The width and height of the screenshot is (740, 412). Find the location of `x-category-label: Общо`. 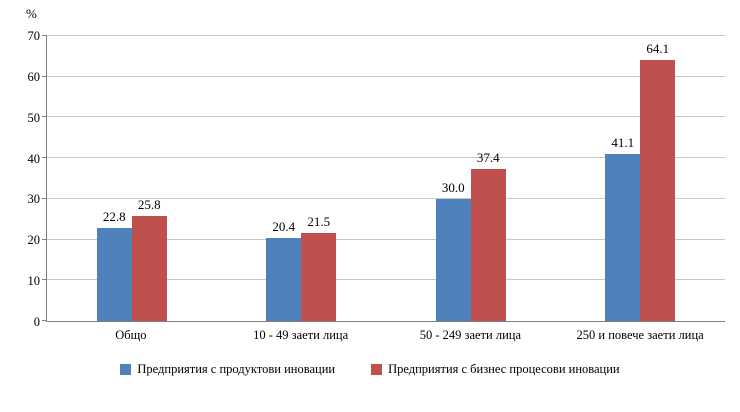

x-category-label: Общо is located at coordinates (131, 335).